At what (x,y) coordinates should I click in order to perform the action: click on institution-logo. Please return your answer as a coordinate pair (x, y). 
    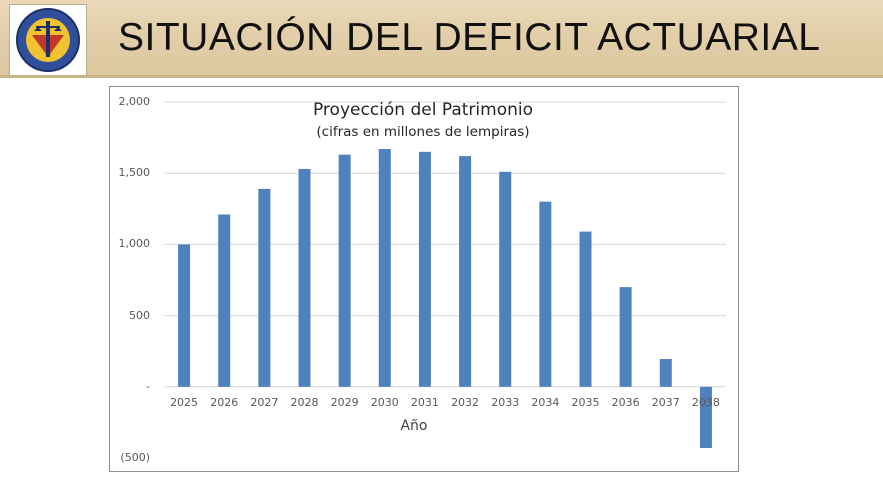
    Looking at the image, I should click on (48, 40).